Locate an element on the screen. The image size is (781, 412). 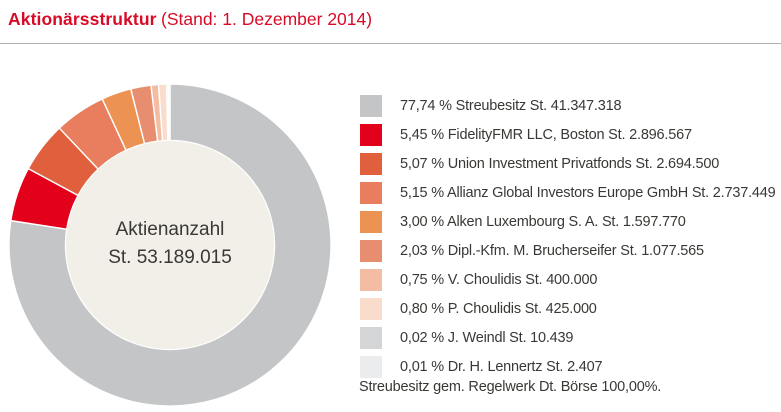
legend-label: 77,74 % Streubesitz St. 41.347.318 is located at coordinates (511, 105).